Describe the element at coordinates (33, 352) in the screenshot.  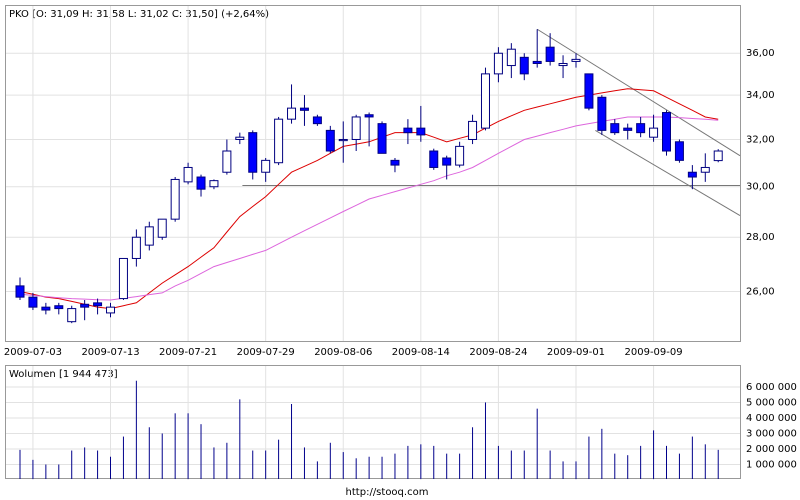
I see `x-tick-label: 2009-07-03` at that location.